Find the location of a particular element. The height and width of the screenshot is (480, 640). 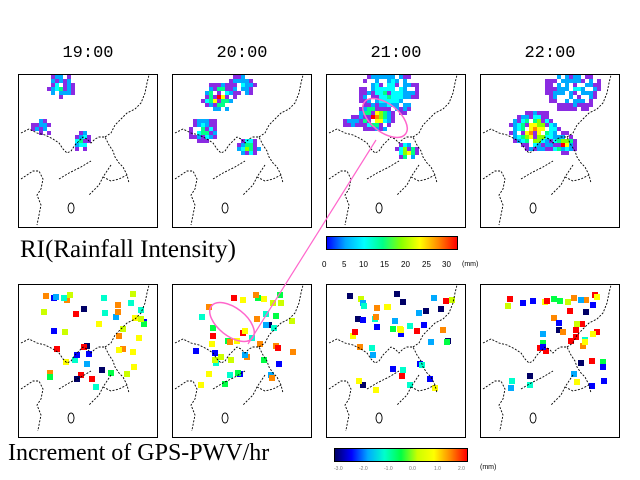

coastline is located at coordinates (393, 150).